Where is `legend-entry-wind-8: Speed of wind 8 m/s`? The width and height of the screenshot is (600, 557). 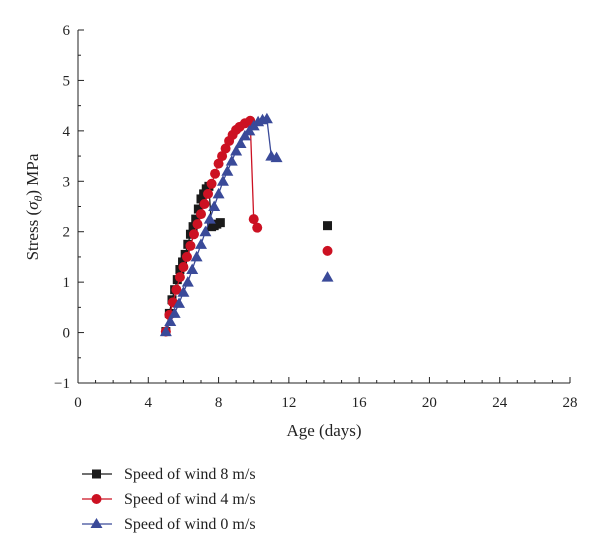 legend-entry-wind-8: Speed of wind 8 m/s is located at coordinates (169, 474).